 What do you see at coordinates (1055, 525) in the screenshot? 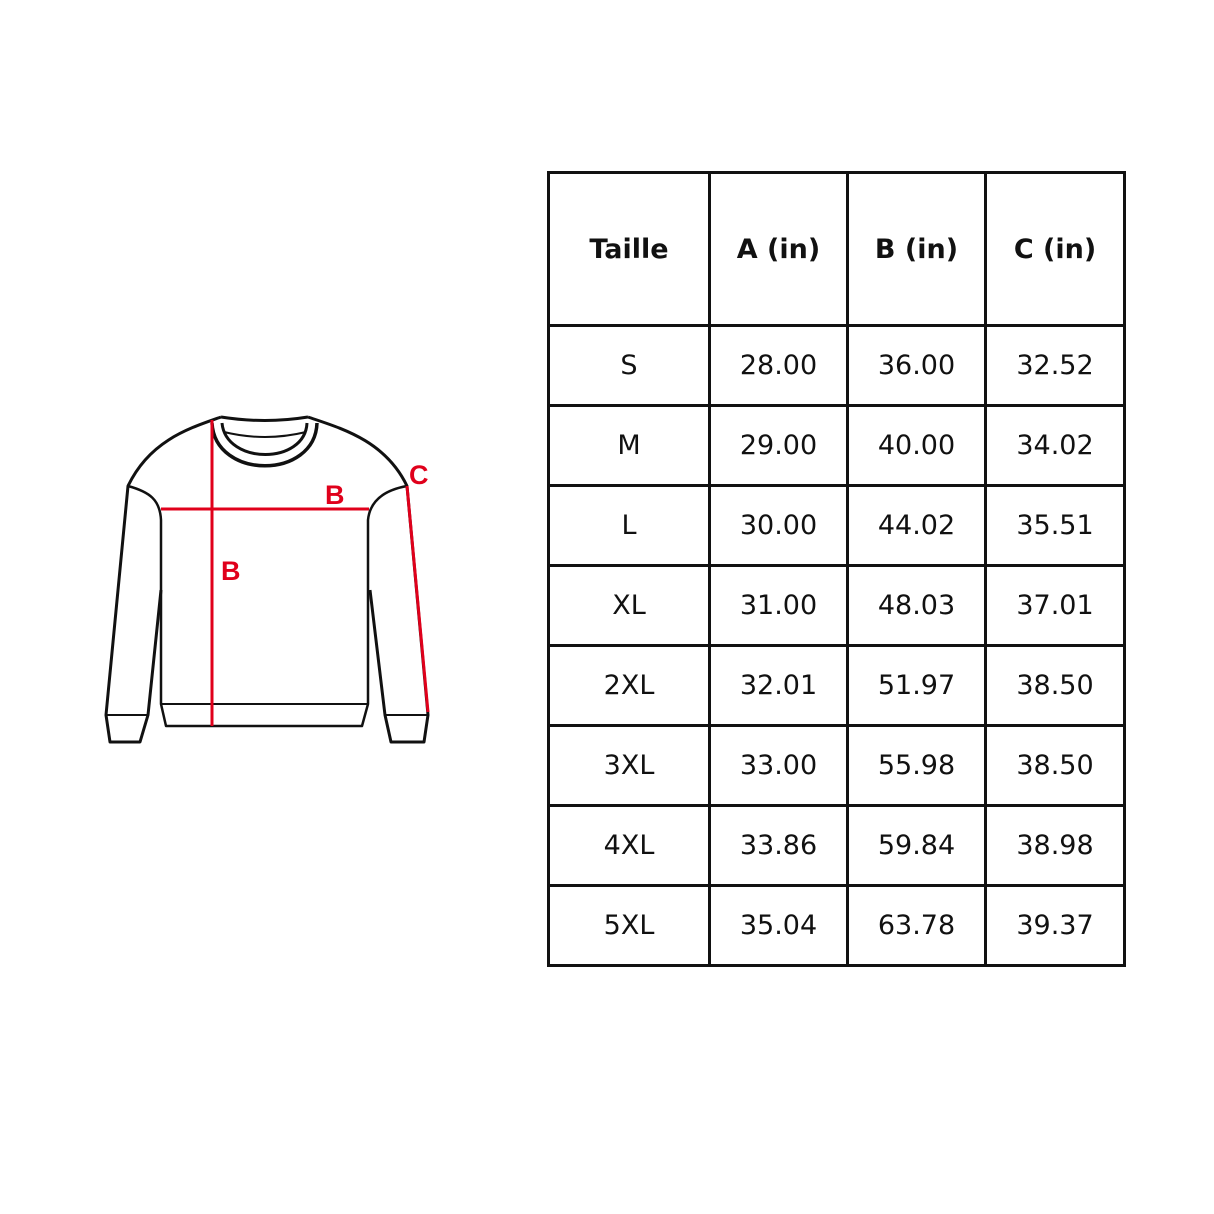
I see `measurement-cell: 35.51` at bounding box center [1055, 525].